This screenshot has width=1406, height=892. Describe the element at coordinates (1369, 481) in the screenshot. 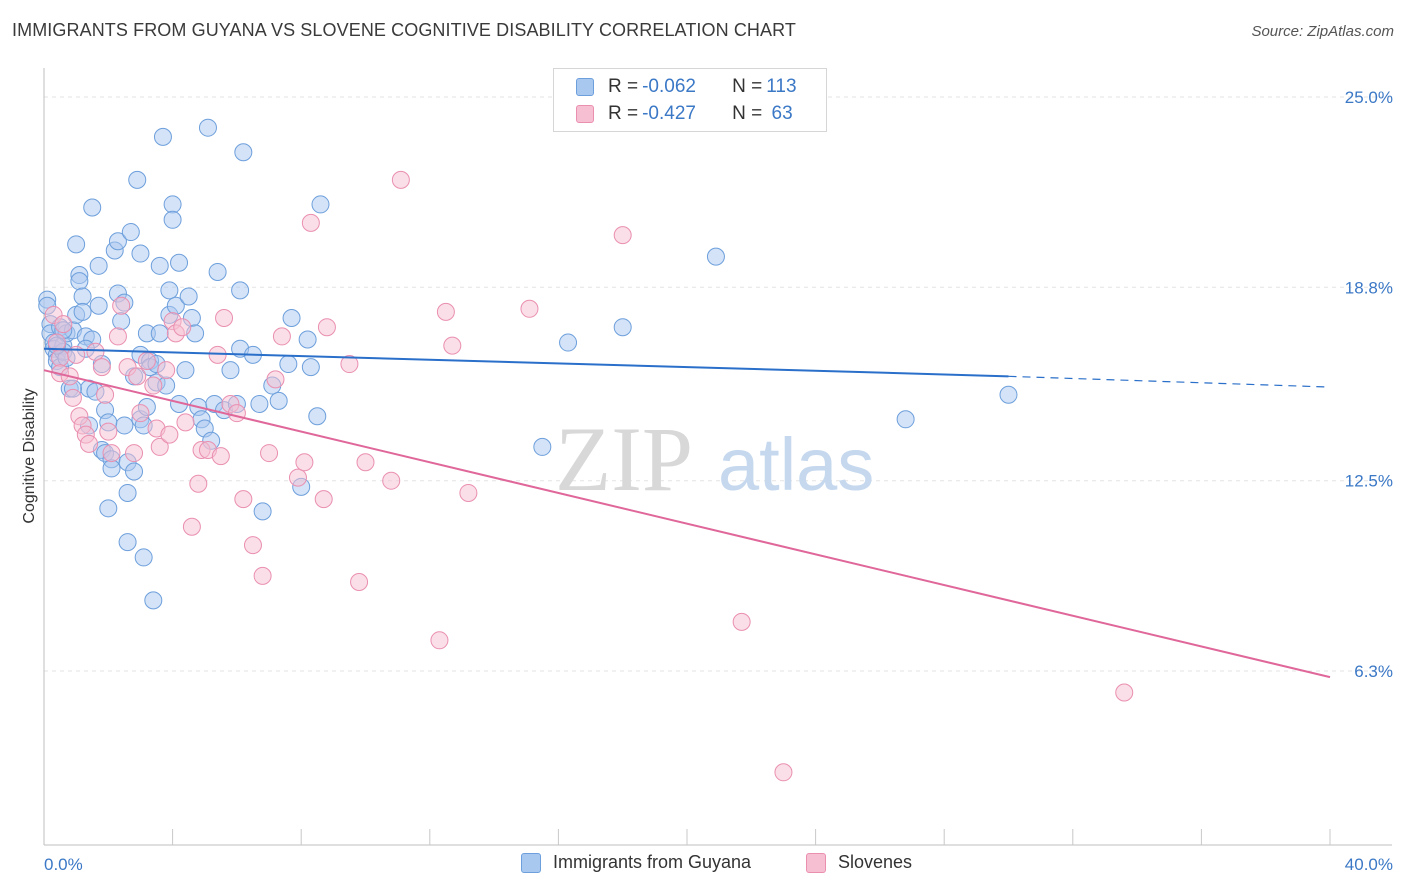

I see `y-tick-label: 12.5%` at that location.